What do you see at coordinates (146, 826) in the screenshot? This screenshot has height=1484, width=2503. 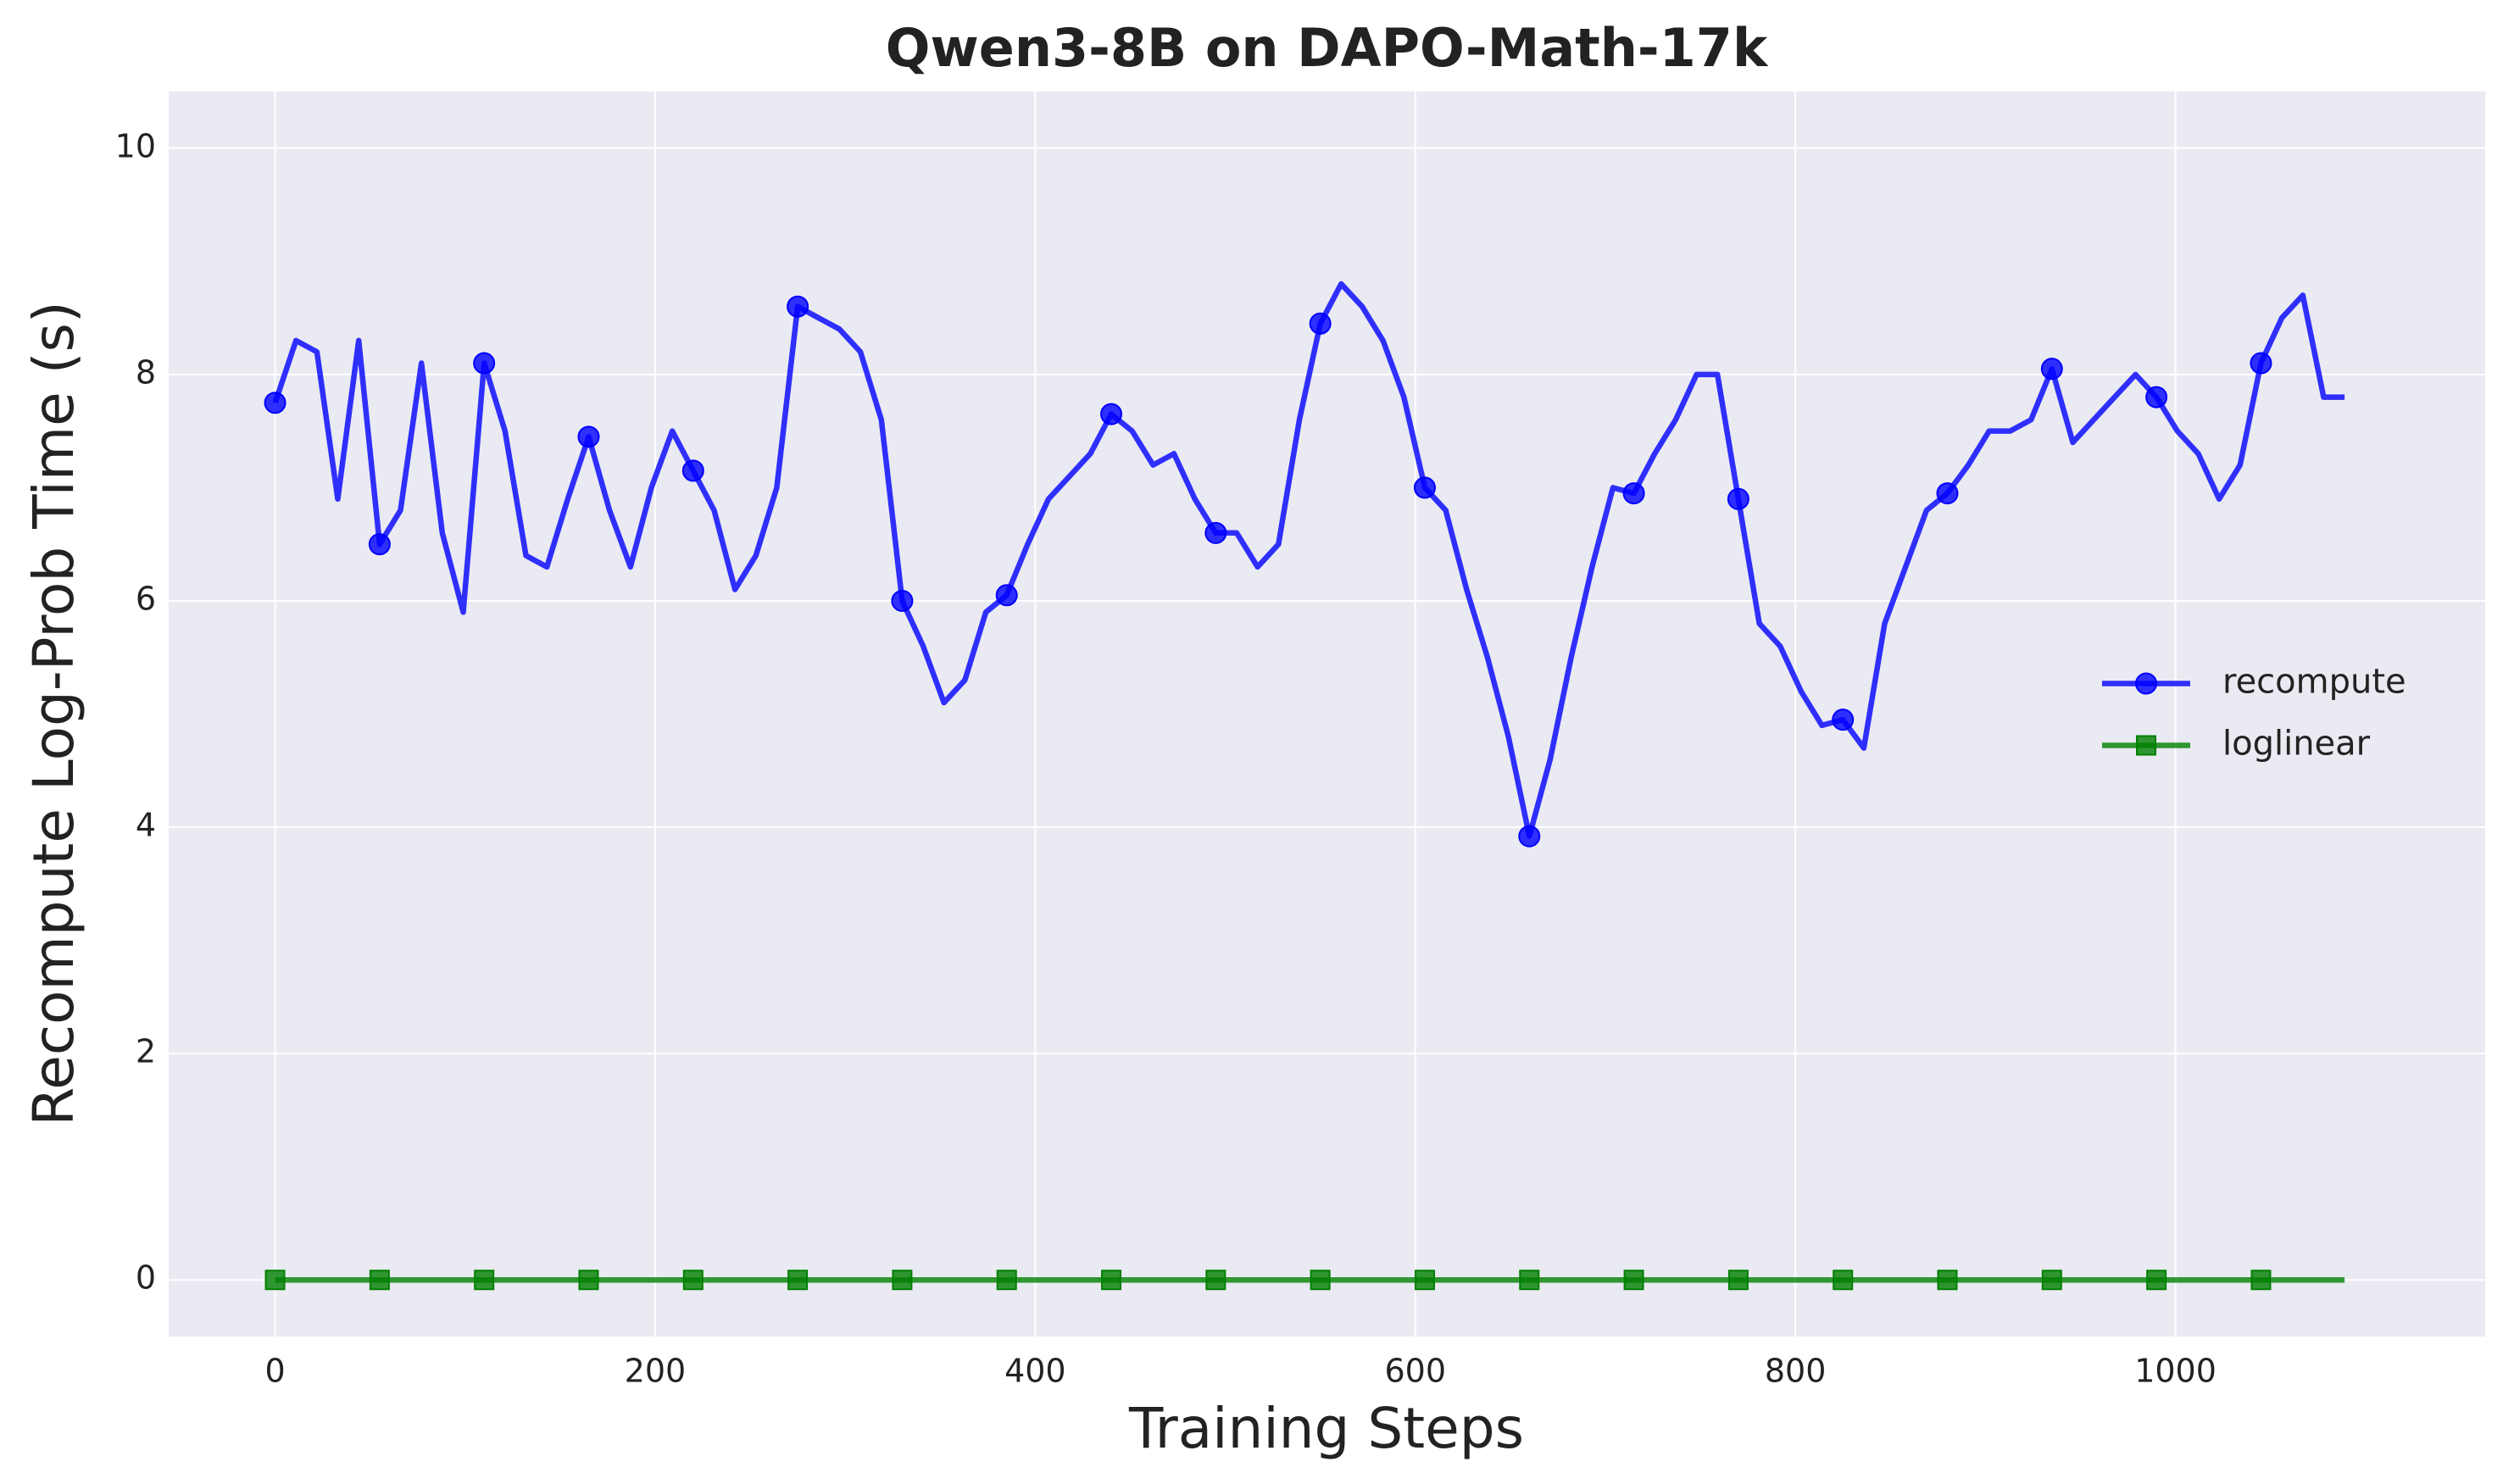 I see `y-tick-label: 4` at bounding box center [146, 826].